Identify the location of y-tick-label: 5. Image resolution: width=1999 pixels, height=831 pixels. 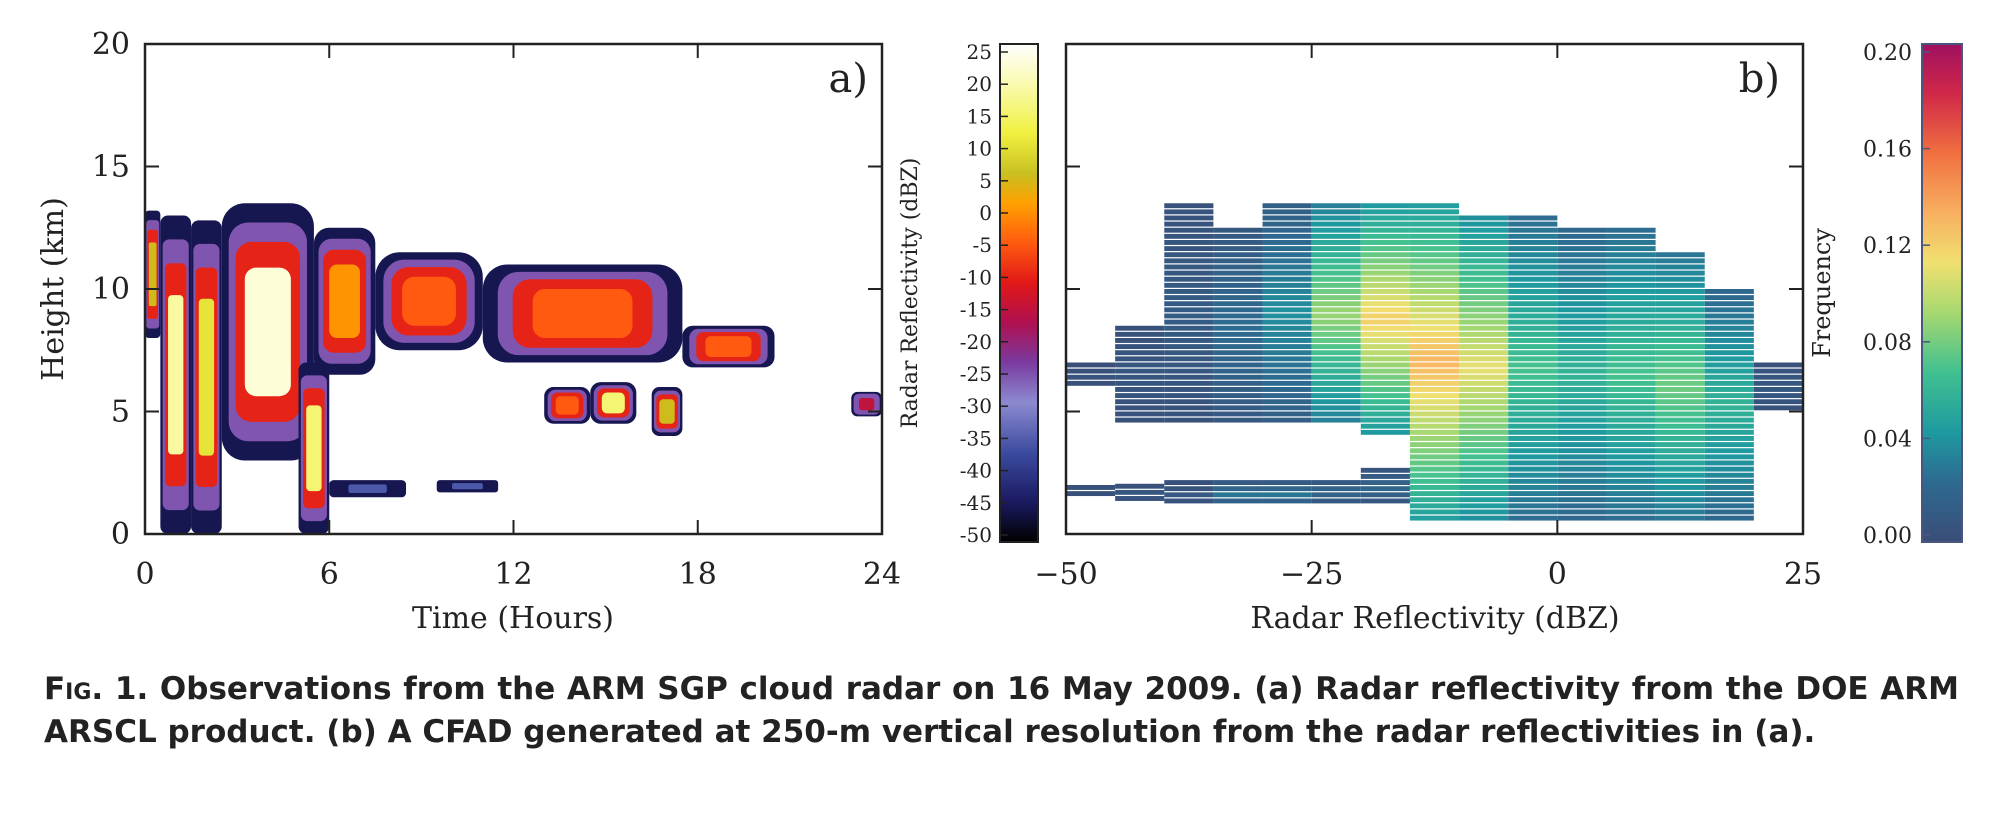
(120, 412).